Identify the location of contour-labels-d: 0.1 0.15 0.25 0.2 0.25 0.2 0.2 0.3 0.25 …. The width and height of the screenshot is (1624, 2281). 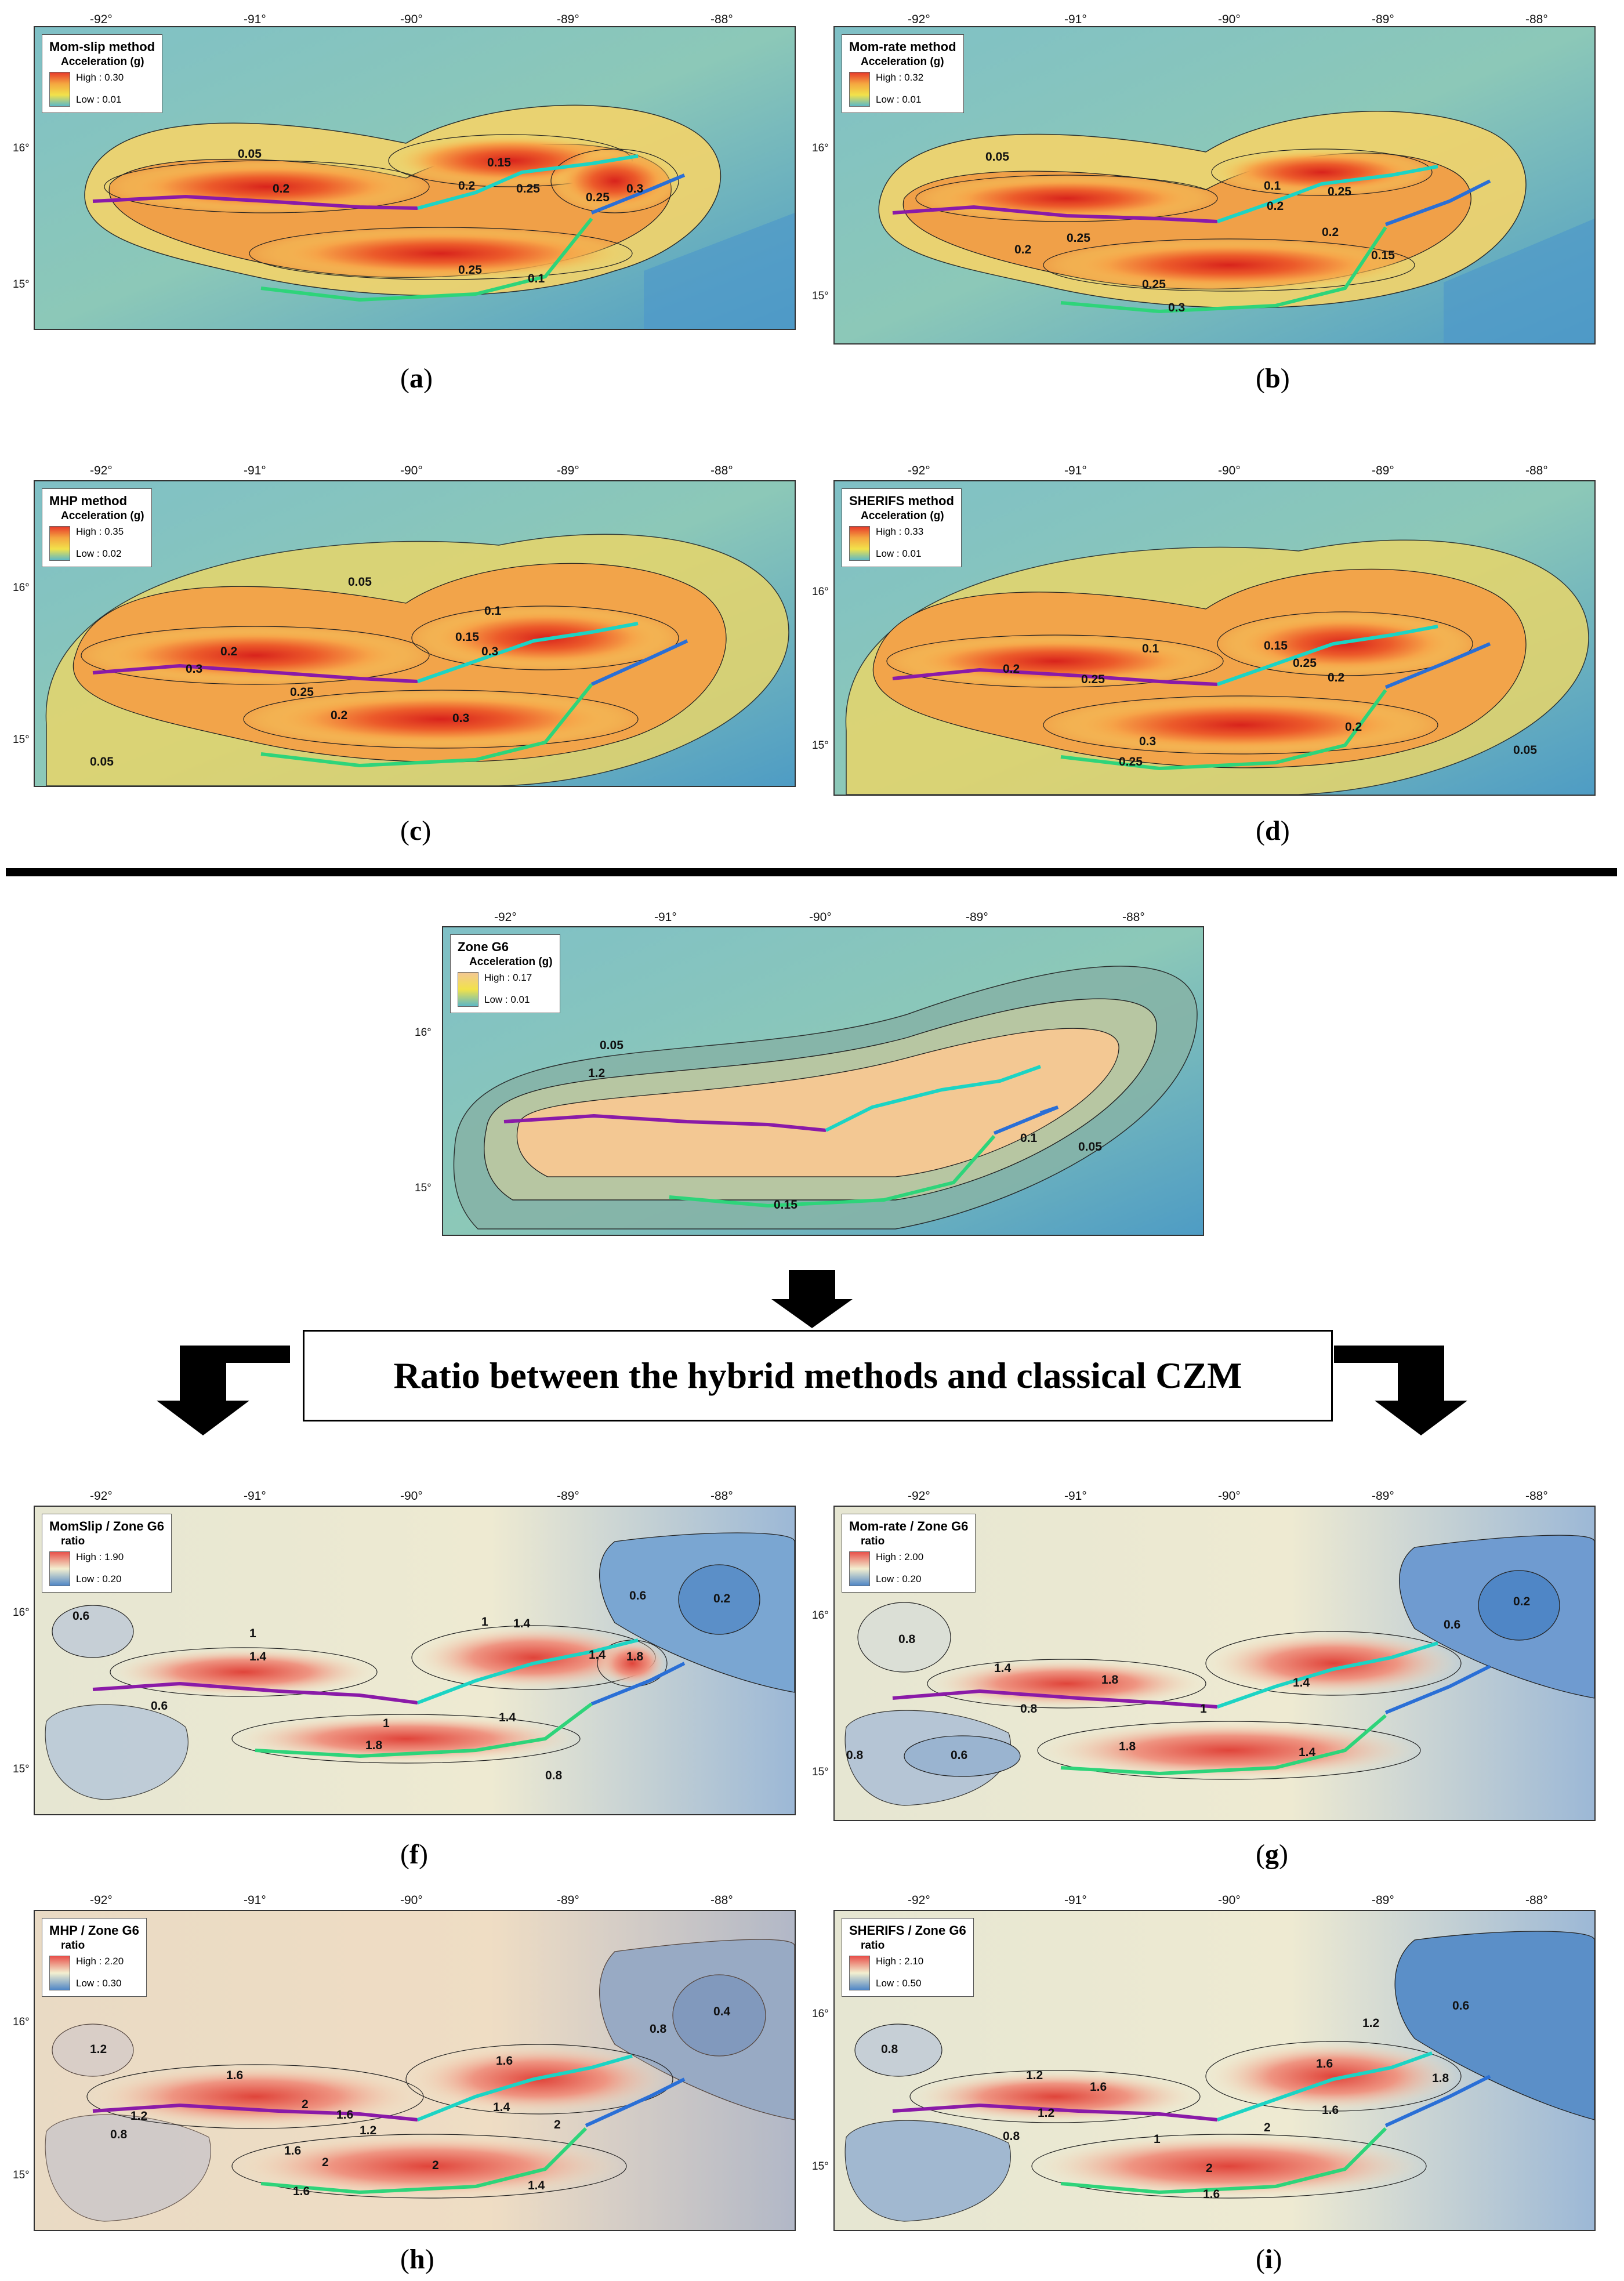
(1270, 703).